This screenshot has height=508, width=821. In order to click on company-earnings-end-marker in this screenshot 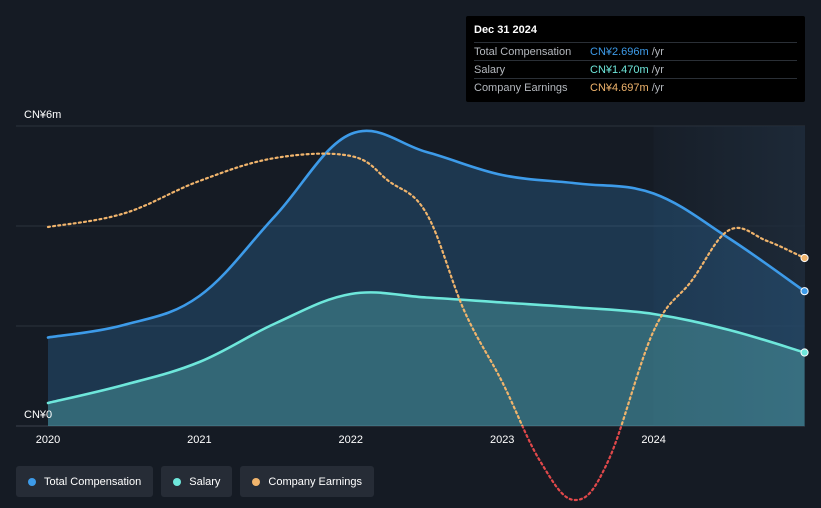, I will do `click(804, 258)`.